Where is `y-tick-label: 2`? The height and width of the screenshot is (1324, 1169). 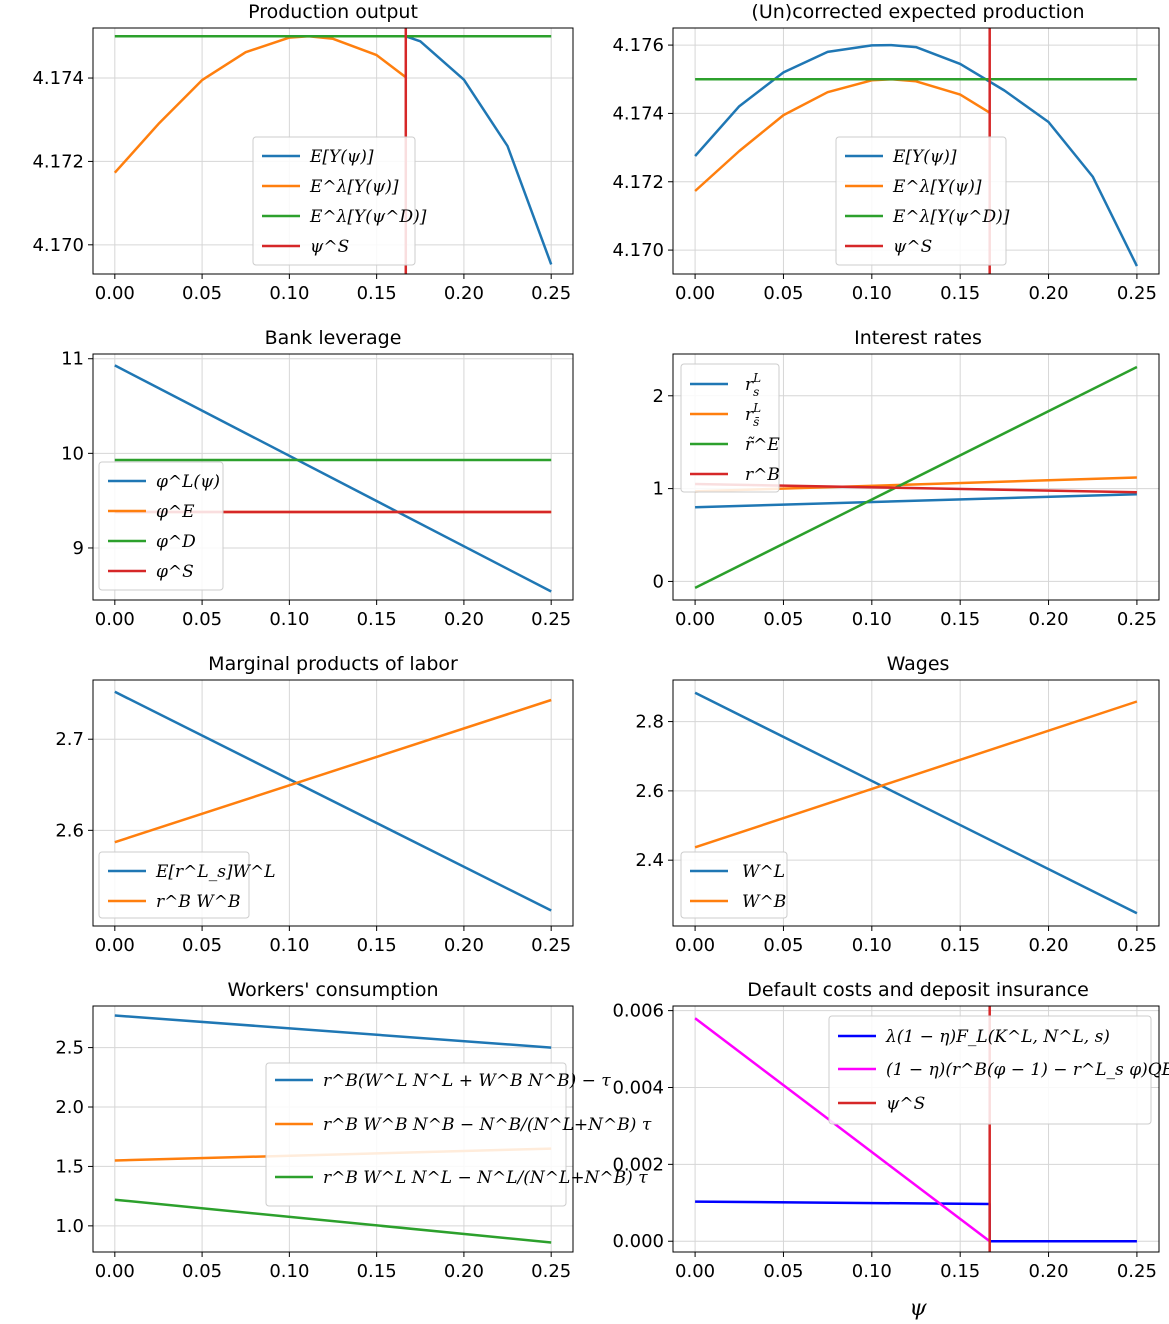 y-tick-label: 2 is located at coordinates (658, 396).